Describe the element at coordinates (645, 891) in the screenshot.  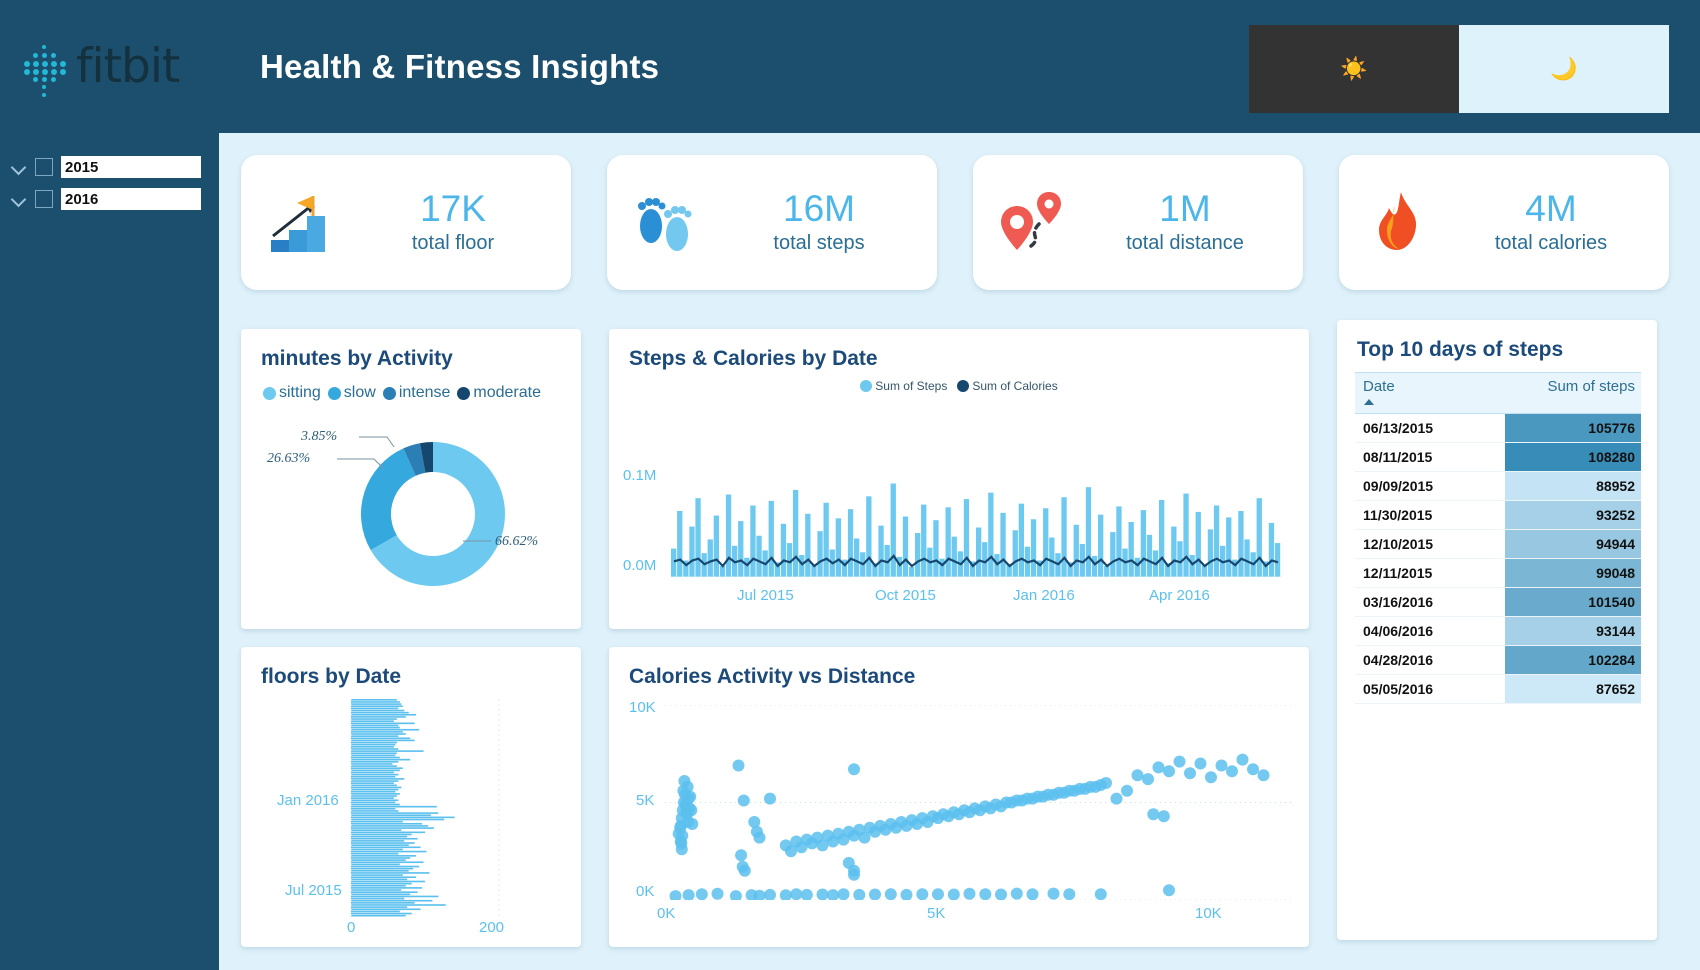
I see `scatter-ytick-0k: 0K` at that location.